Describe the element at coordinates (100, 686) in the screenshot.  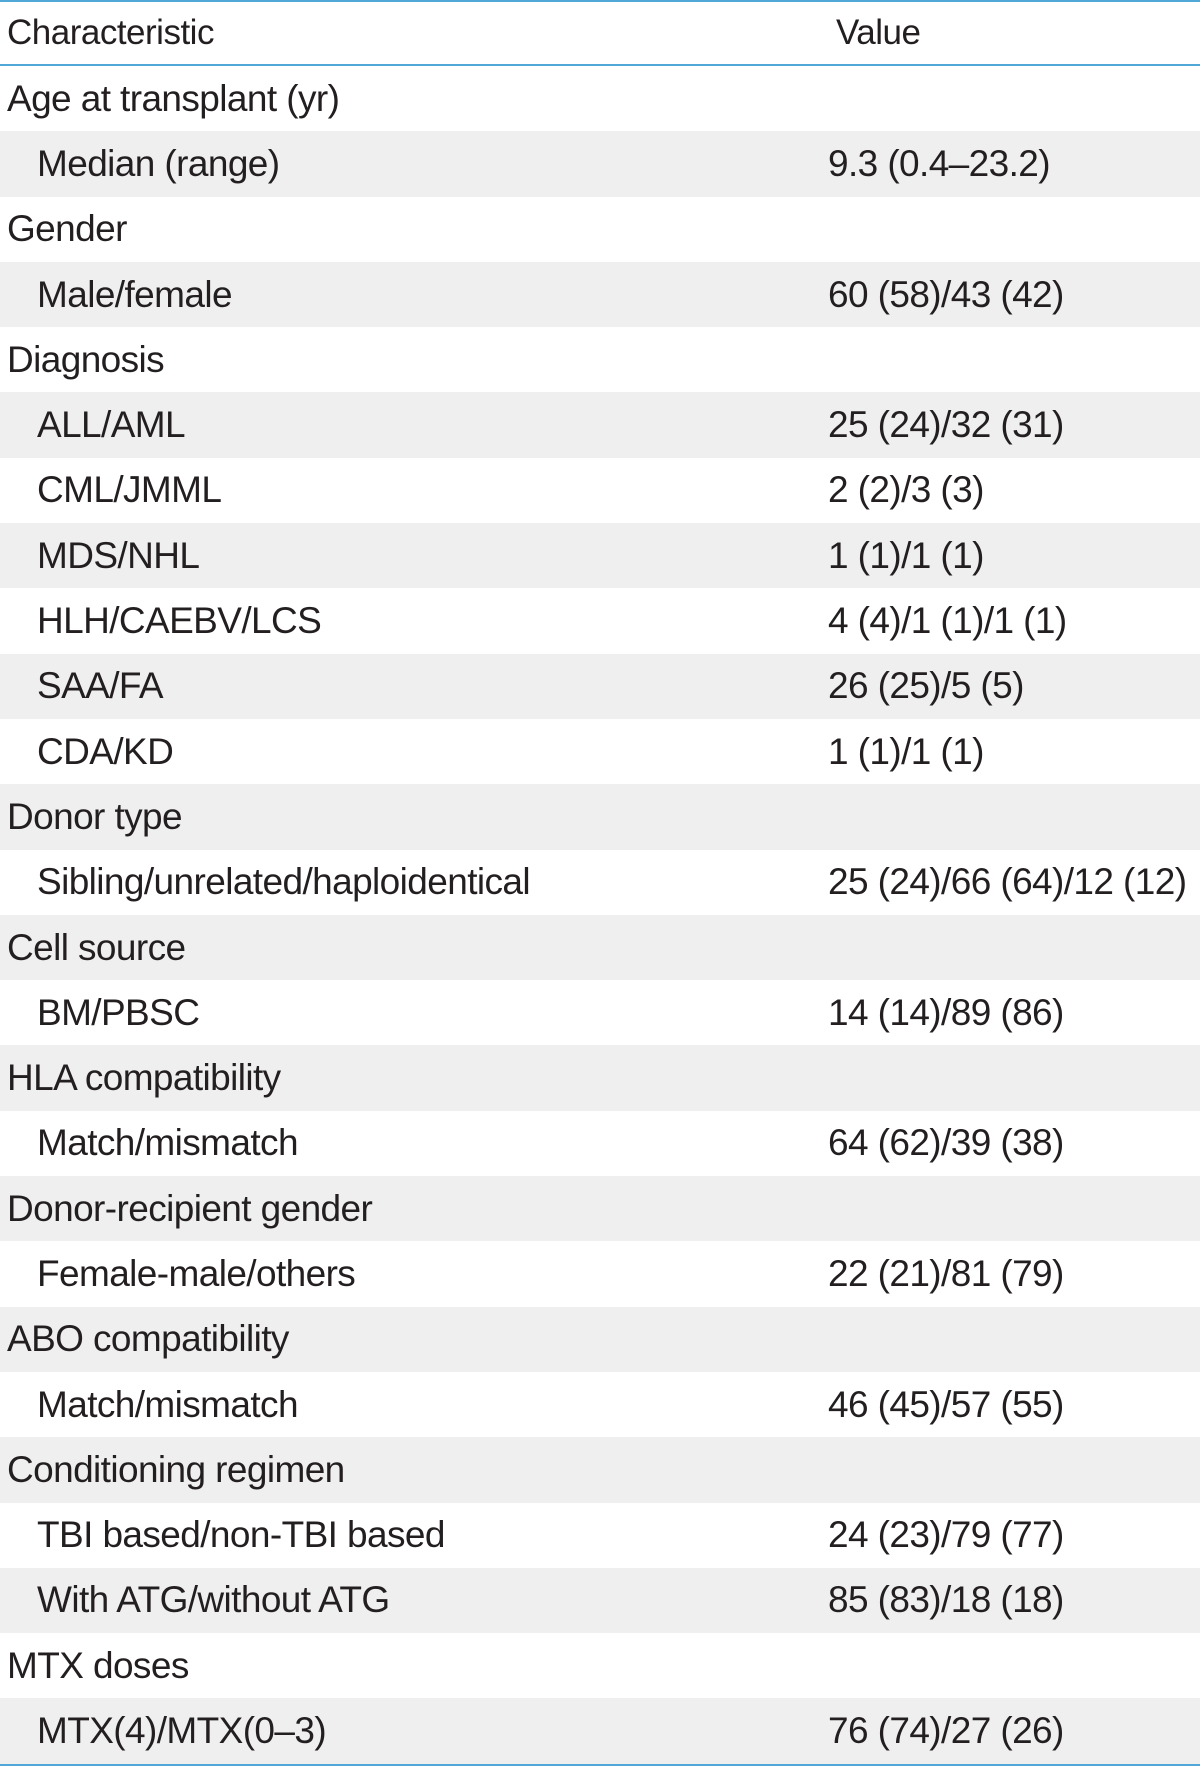
I see `row-sublabel: SAA/FA` at that location.